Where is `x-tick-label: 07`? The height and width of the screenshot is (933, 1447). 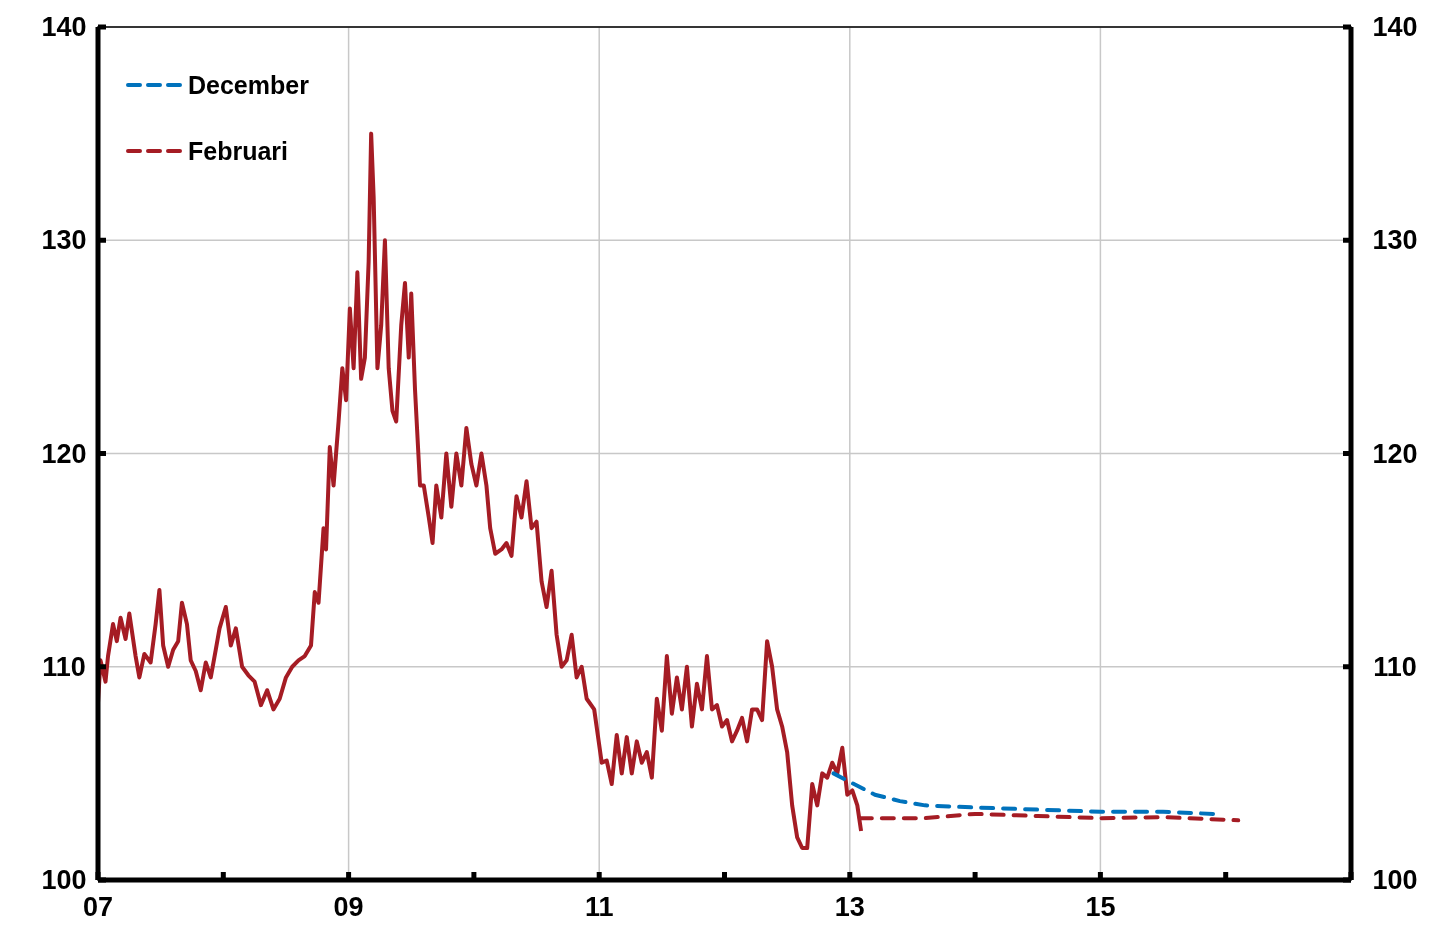
x-tick-label: 07 is located at coordinates (98, 907).